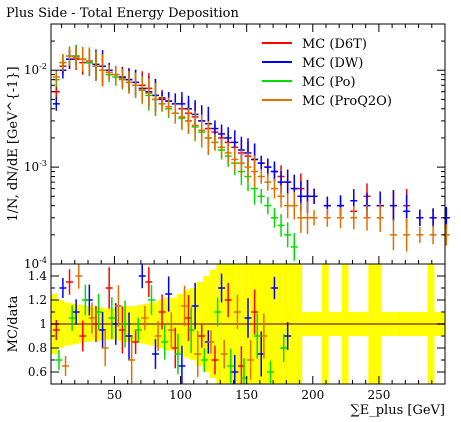  I want to click on ratio-y-tick-label: 1.4, so click(37, 276).